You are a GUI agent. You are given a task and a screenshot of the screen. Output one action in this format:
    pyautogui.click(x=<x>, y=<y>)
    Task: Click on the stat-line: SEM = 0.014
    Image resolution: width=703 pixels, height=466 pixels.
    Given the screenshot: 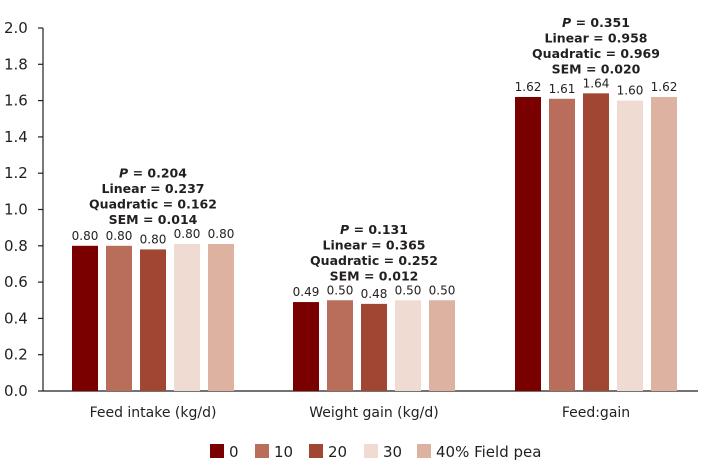 What is the action you would take?
    pyautogui.click(x=153, y=219)
    